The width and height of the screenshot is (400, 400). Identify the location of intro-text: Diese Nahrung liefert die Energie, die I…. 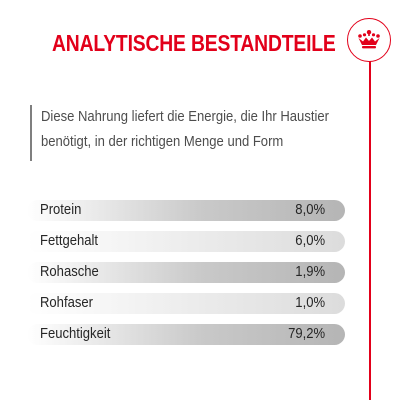
(190, 133).